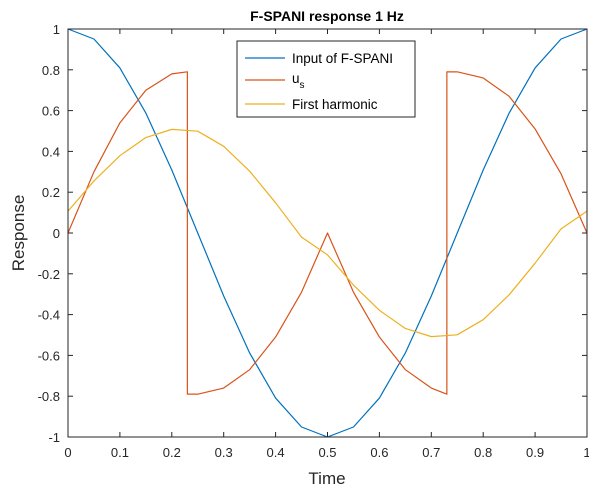  Describe the element at coordinates (49, 315) in the screenshot. I see `y-tick-label: -0.4` at that location.